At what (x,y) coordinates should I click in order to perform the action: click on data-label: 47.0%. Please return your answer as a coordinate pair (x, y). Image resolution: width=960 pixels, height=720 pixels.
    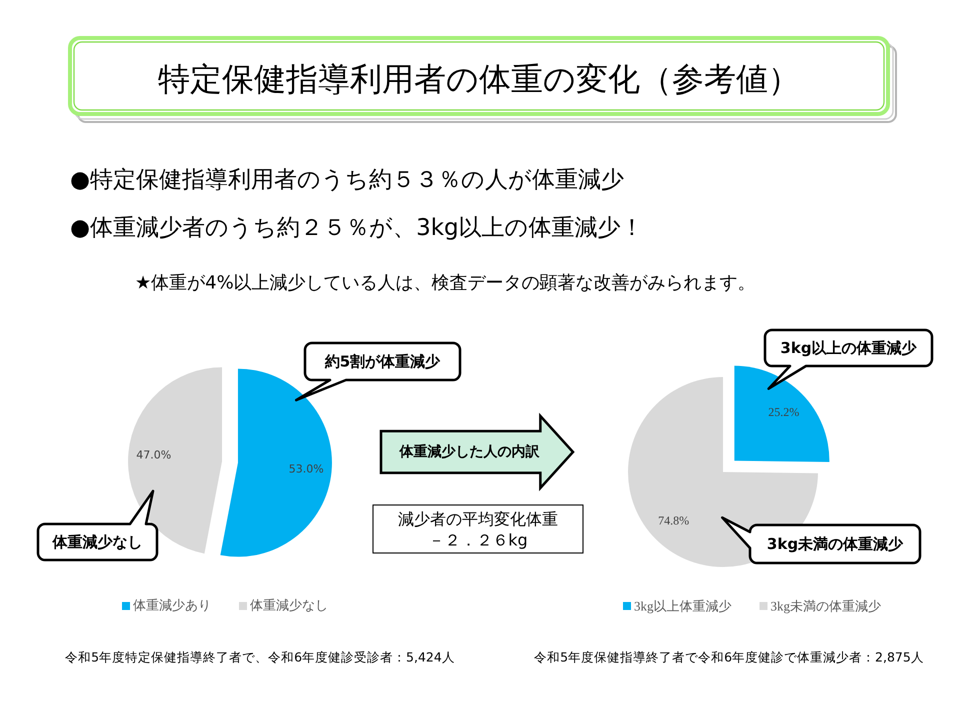
    Looking at the image, I should click on (154, 455).